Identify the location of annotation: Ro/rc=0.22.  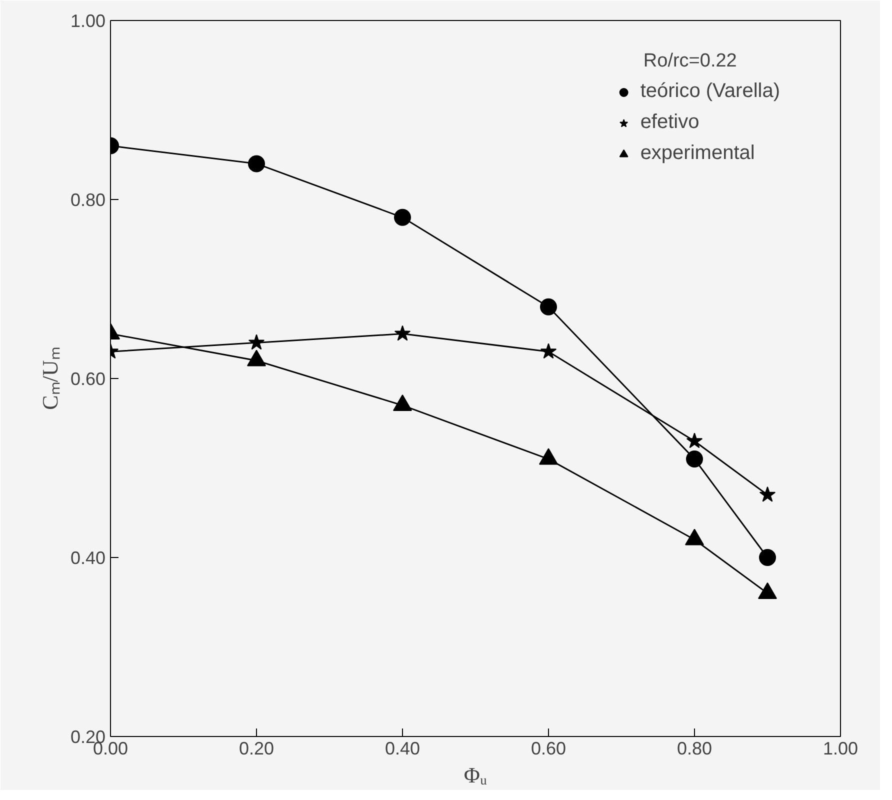
(690, 61).